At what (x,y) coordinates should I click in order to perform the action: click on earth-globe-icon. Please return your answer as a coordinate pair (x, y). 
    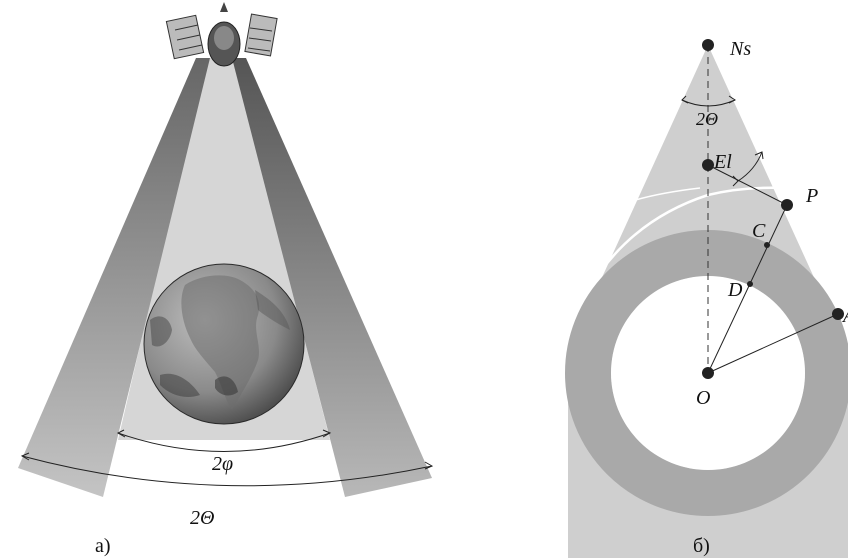
    Looking at the image, I should click on (224, 344).